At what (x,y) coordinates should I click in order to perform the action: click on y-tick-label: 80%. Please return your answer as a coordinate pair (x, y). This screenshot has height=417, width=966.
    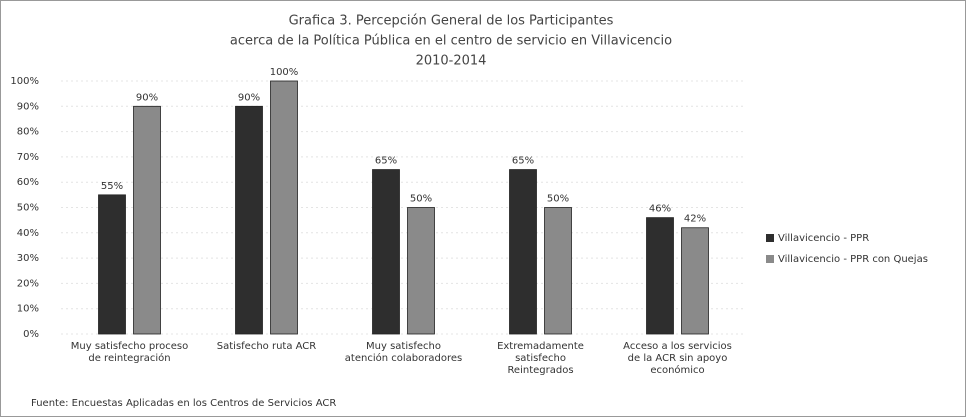
    Looking at the image, I should click on (28, 132).